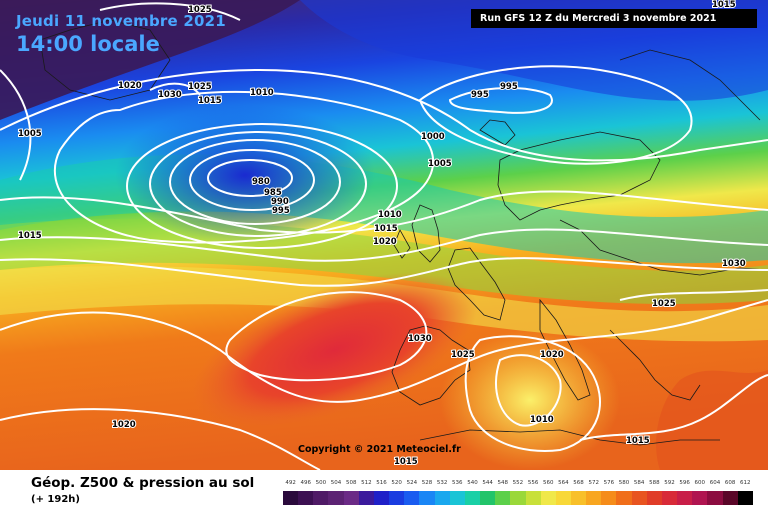 The width and height of the screenshot is (768, 512). I want to click on legend-label: 572, so click(593, 483).